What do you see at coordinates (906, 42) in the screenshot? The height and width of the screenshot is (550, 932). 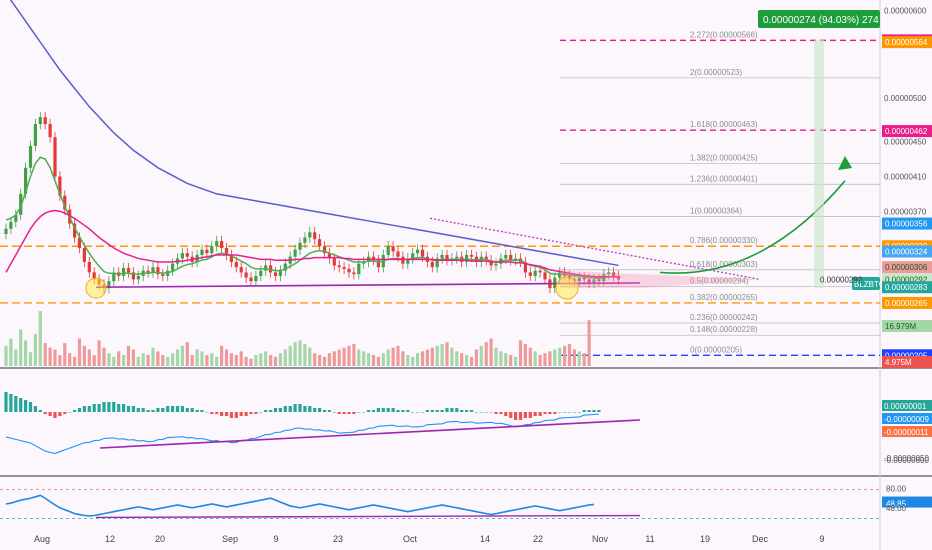 I see `price-badge-value: 0.00000564` at bounding box center [906, 42].